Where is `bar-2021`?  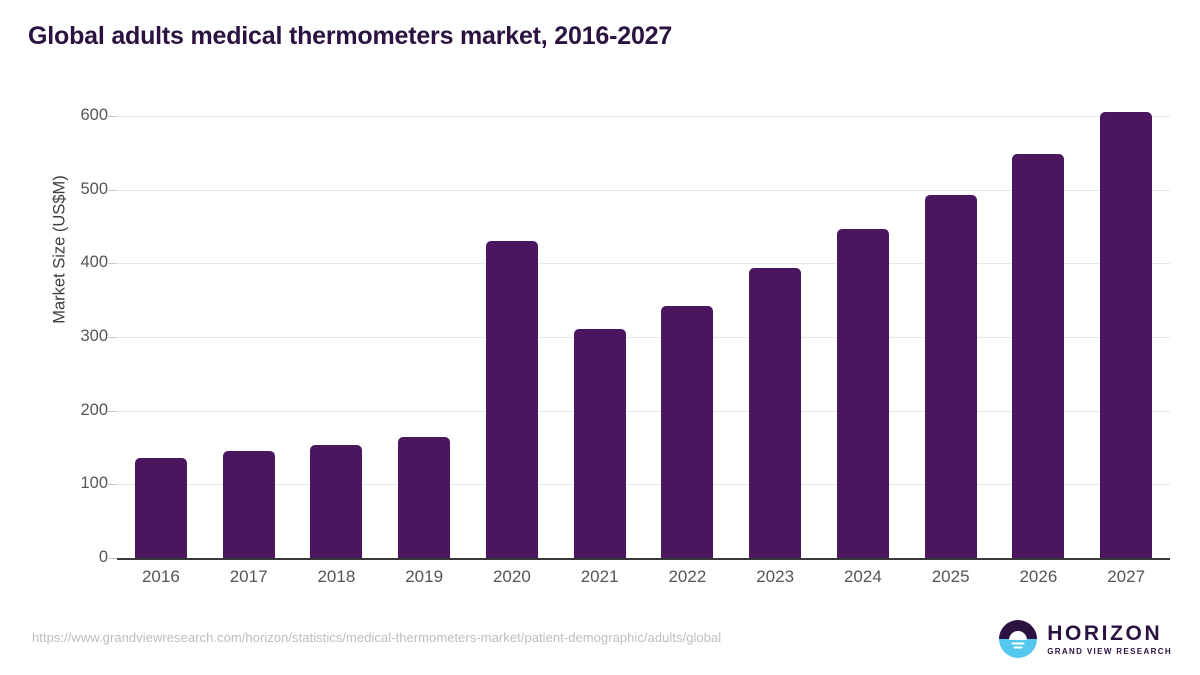 bar-2021 is located at coordinates (599, 443).